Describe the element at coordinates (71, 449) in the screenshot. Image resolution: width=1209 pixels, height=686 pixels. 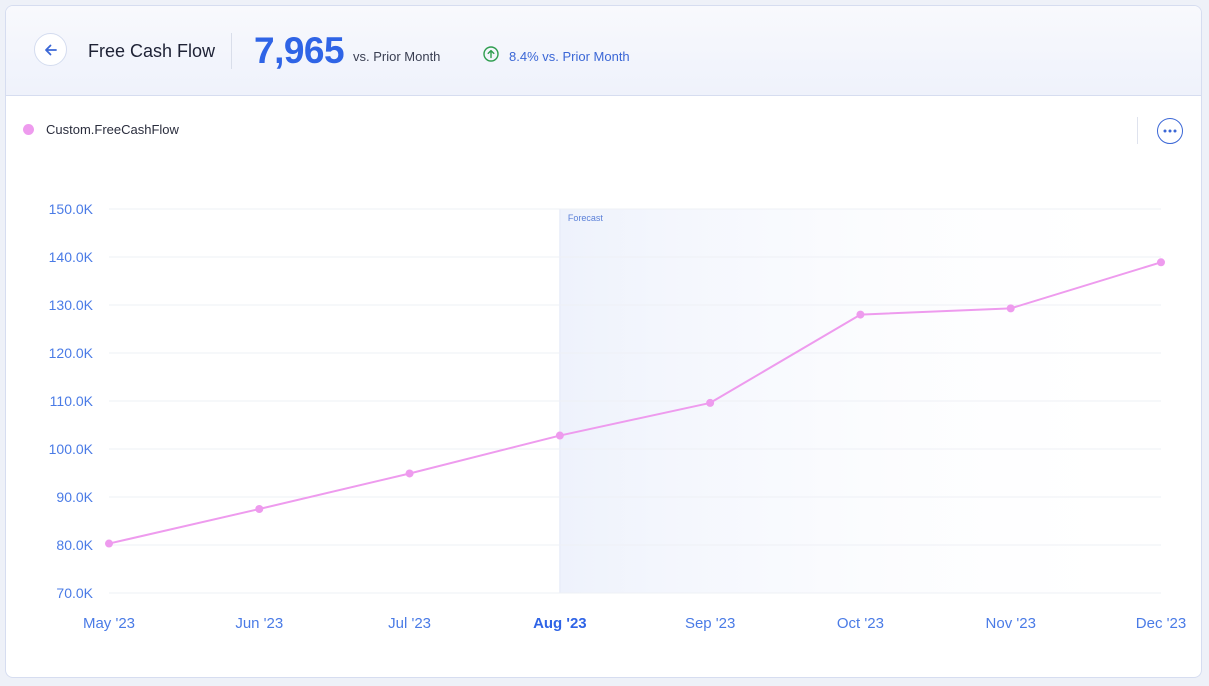
I see `y-tick-label: 100.0K` at that location.